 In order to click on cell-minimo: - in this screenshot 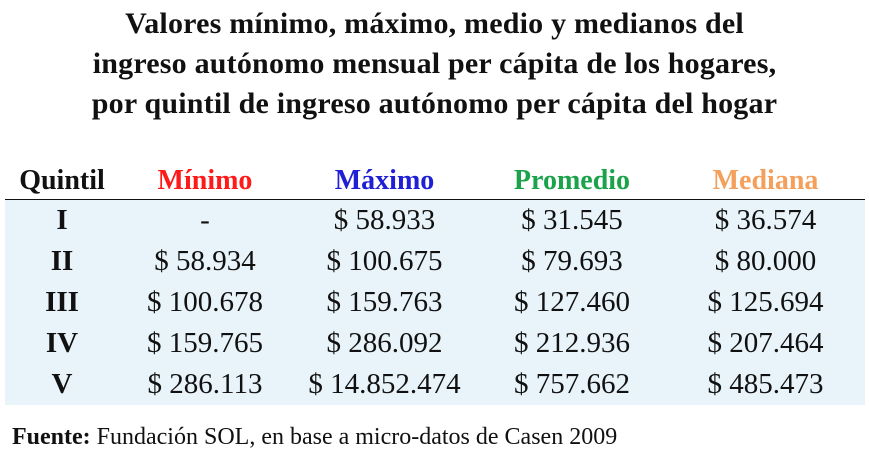, I will do `click(205, 220)`.